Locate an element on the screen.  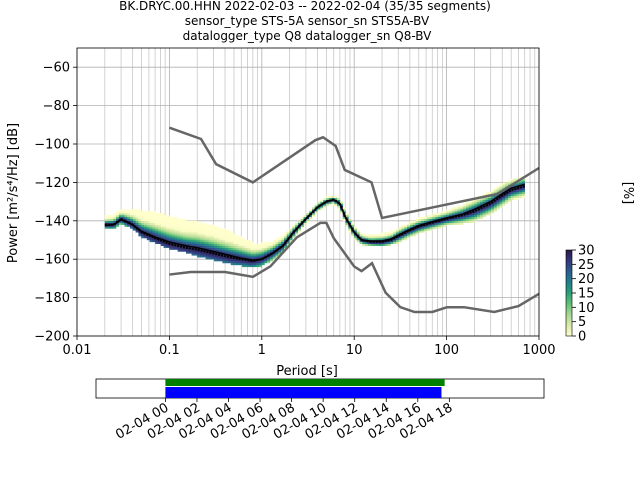
colorbar-tick-label: 0 is located at coordinates (582, 337).